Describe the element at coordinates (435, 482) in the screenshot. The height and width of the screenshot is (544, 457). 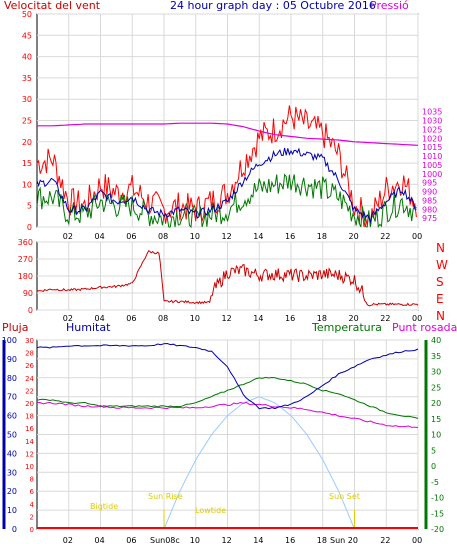
I see `temperature-y-tick: -5` at that location.